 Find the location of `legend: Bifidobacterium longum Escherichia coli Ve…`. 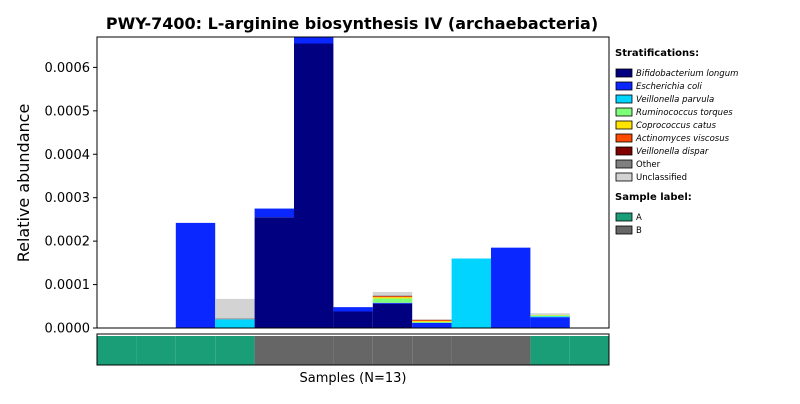

legend: Bifidobacterium longum Escherichia coli Ve… is located at coordinates (677, 126).